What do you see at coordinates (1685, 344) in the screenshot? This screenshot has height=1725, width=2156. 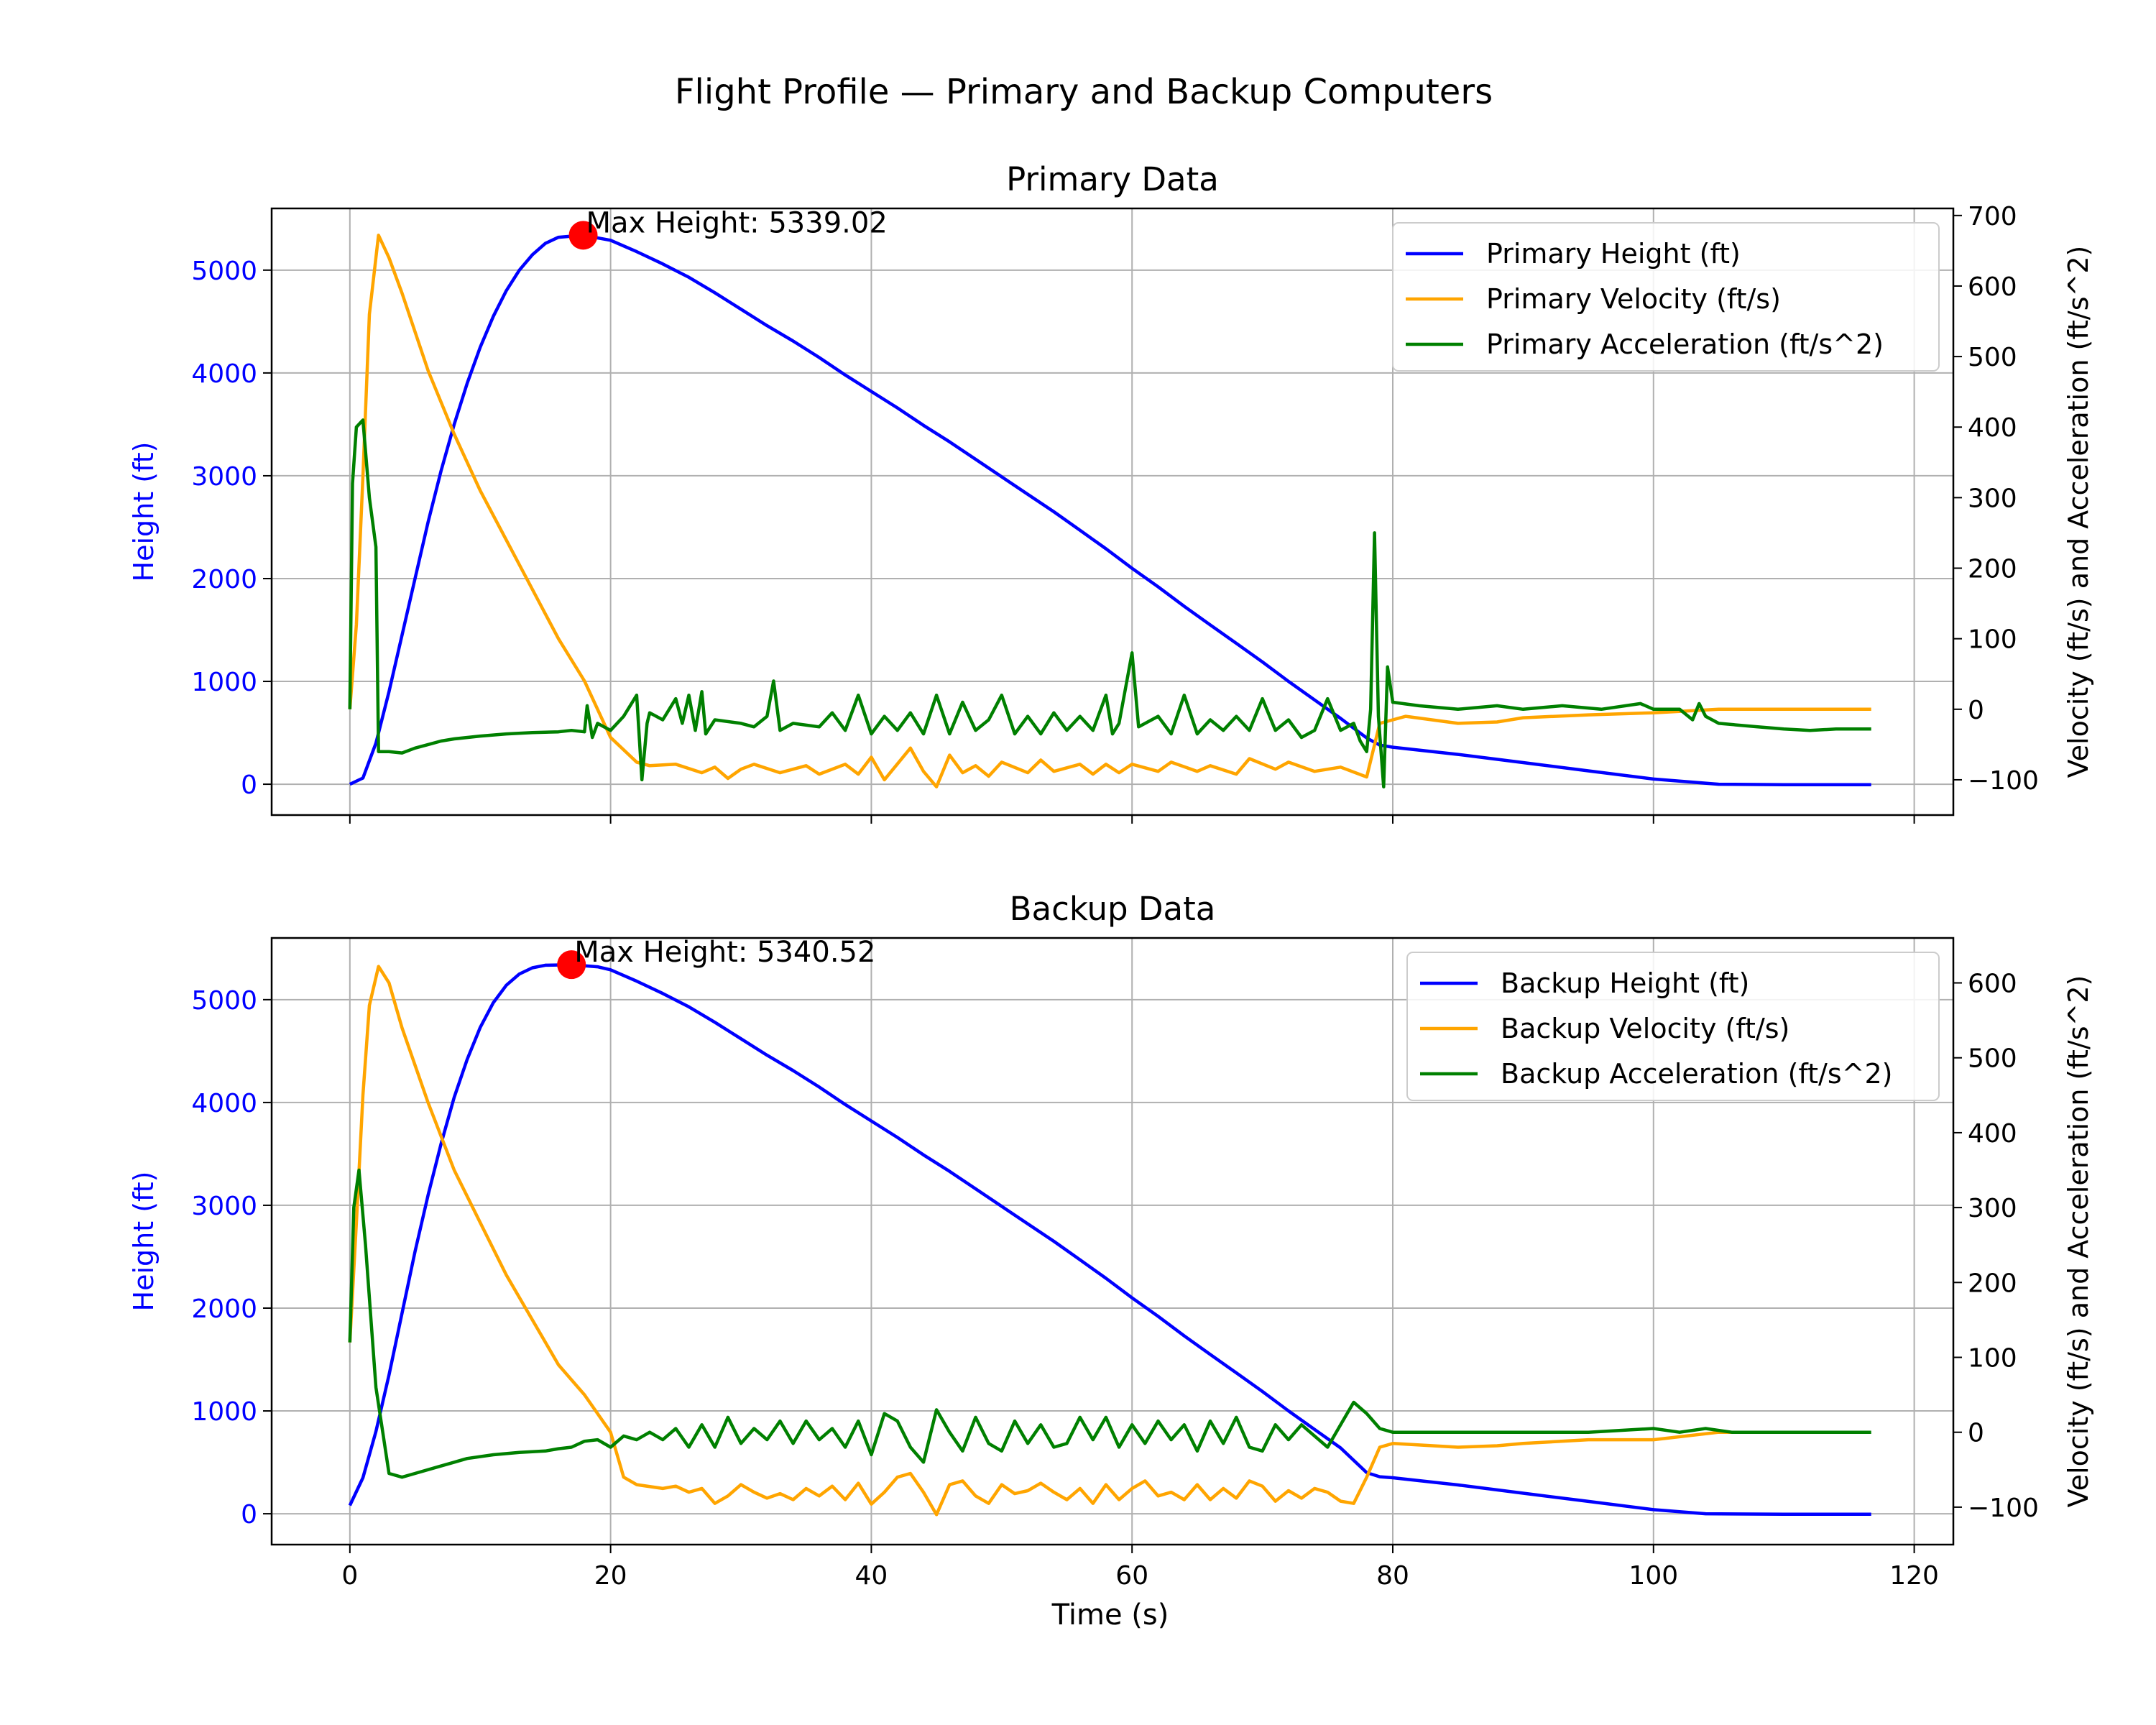 I see `legend-label-acceleration: Primary Acceleration (ft/s^2)` at bounding box center [1685, 344].